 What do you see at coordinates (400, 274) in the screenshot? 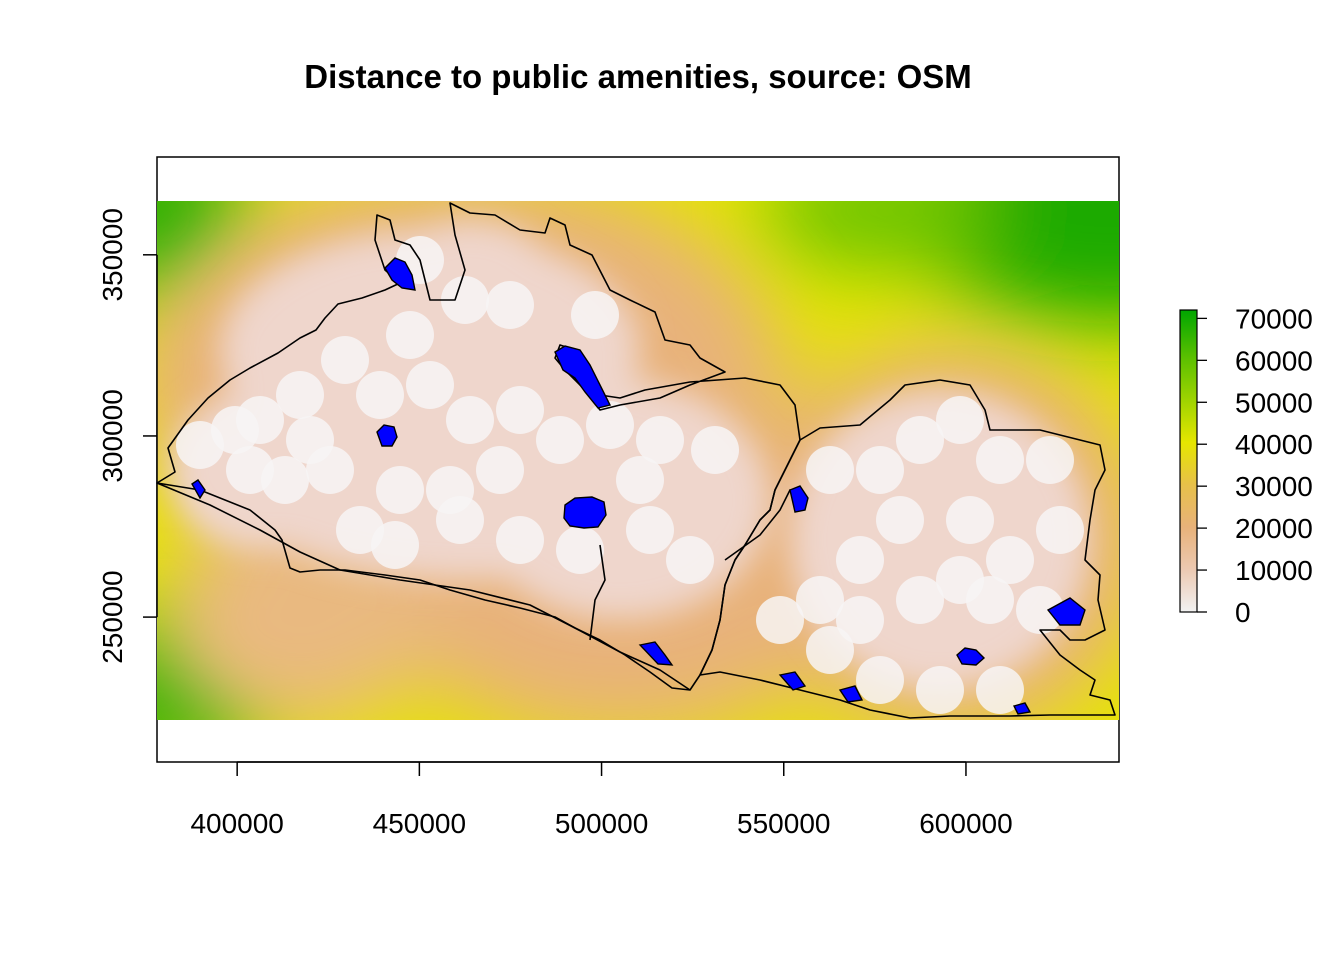
I see `lake-north` at bounding box center [400, 274].